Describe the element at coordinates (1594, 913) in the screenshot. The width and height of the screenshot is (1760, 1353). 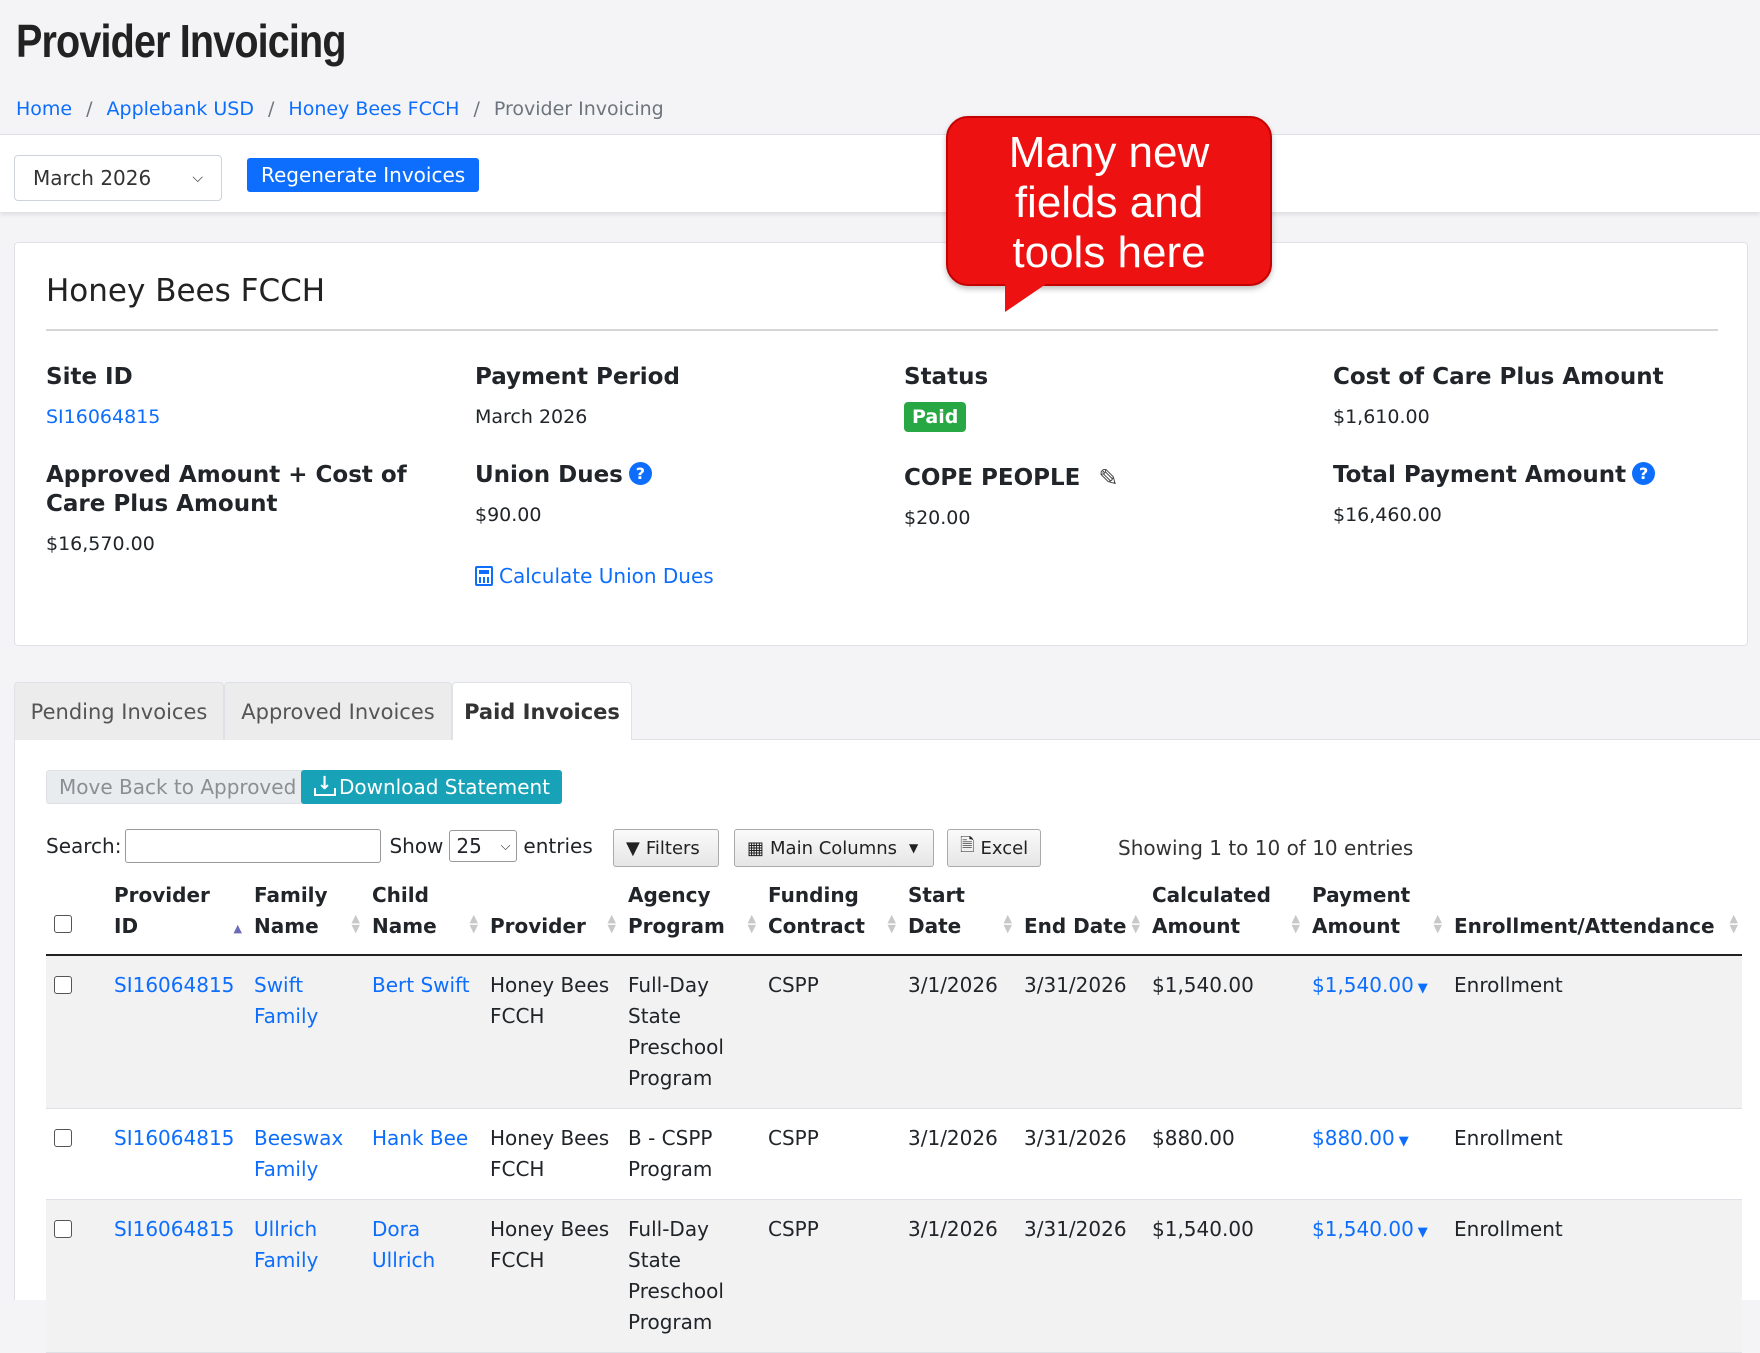
I see `column-header-enrollment-attendance: Enrollment/Attendance ▲ ▼` at that location.